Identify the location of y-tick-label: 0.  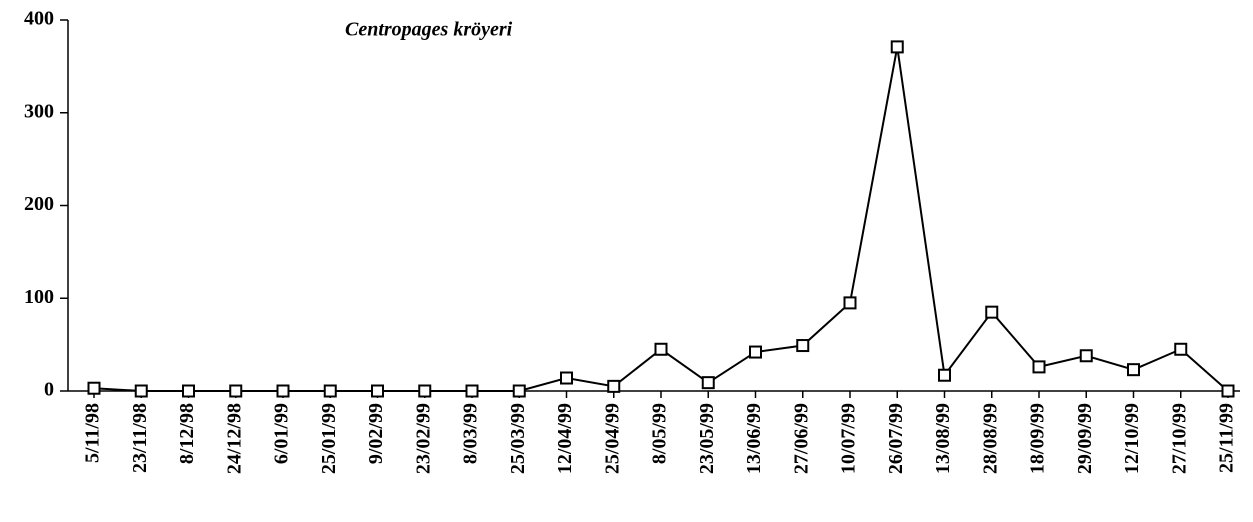
(49, 390).